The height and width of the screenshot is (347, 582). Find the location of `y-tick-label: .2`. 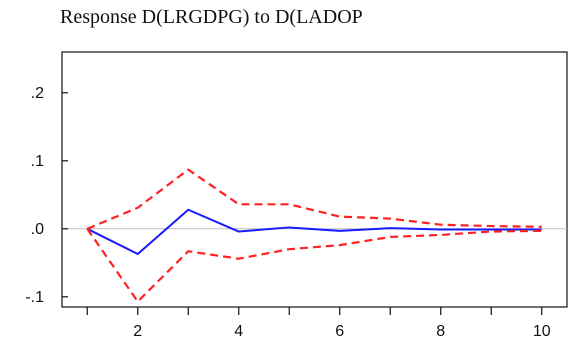

y-tick-label: .2 is located at coordinates (37, 93).